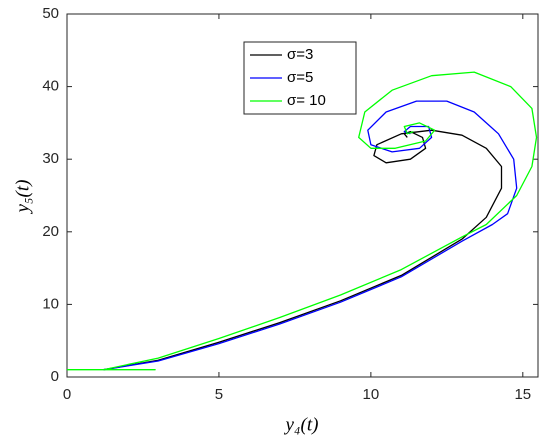 Image resolution: width=550 pixels, height=443 pixels. Describe the element at coordinates (50, 231) in the screenshot. I see `y-tick-label: 20` at that location.